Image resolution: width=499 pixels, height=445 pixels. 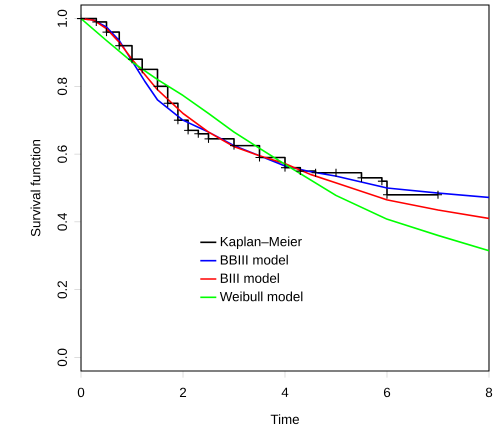 I want to click on legend-label: Weibull model, so click(x=261, y=297).